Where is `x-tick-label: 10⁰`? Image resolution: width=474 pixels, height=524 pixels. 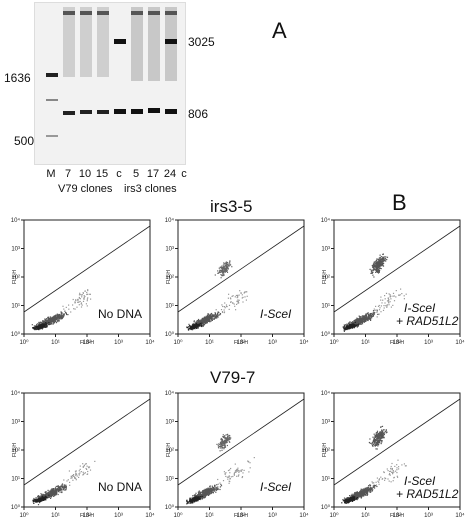
x-tick-label: 10⁰ is located at coordinates (178, 515).